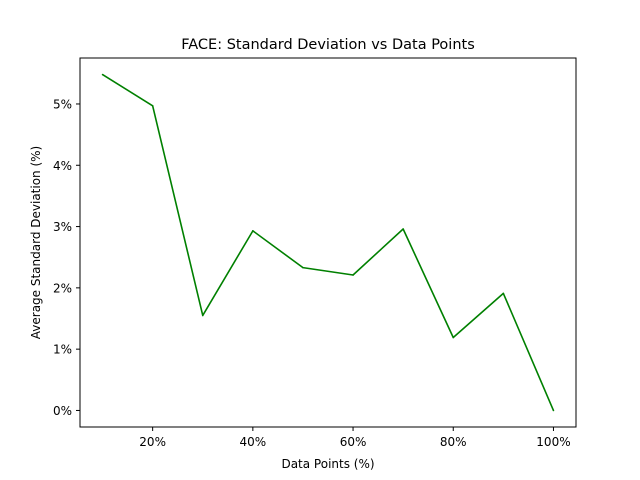  I want to click on y-tick-label: 0%, so click(62, 411).